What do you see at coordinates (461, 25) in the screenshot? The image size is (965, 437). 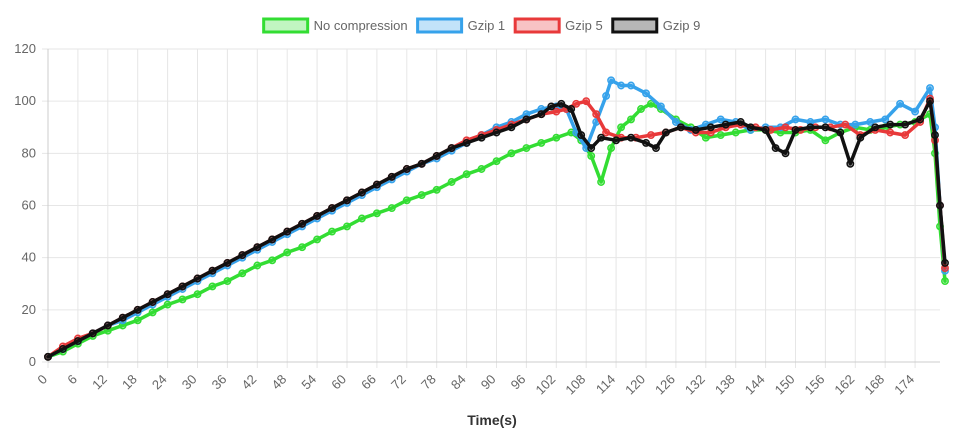 I see `legend-item: Gzip 1` at bounding box center [461, 25].